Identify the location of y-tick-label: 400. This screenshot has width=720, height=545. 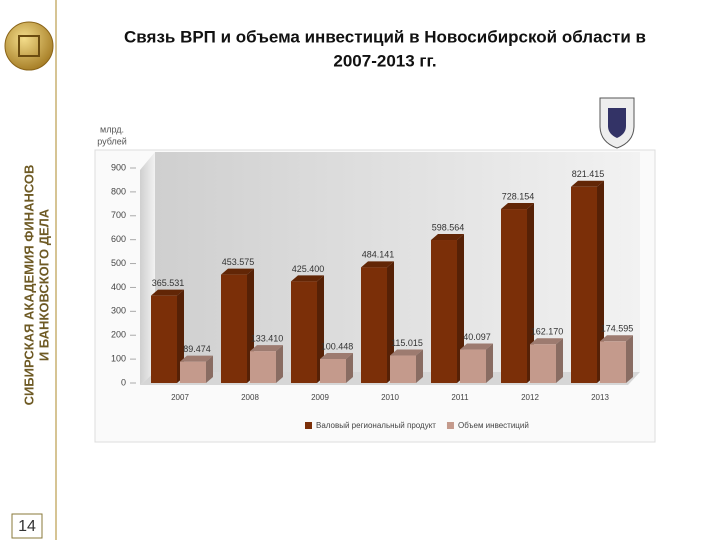
(118, 287).